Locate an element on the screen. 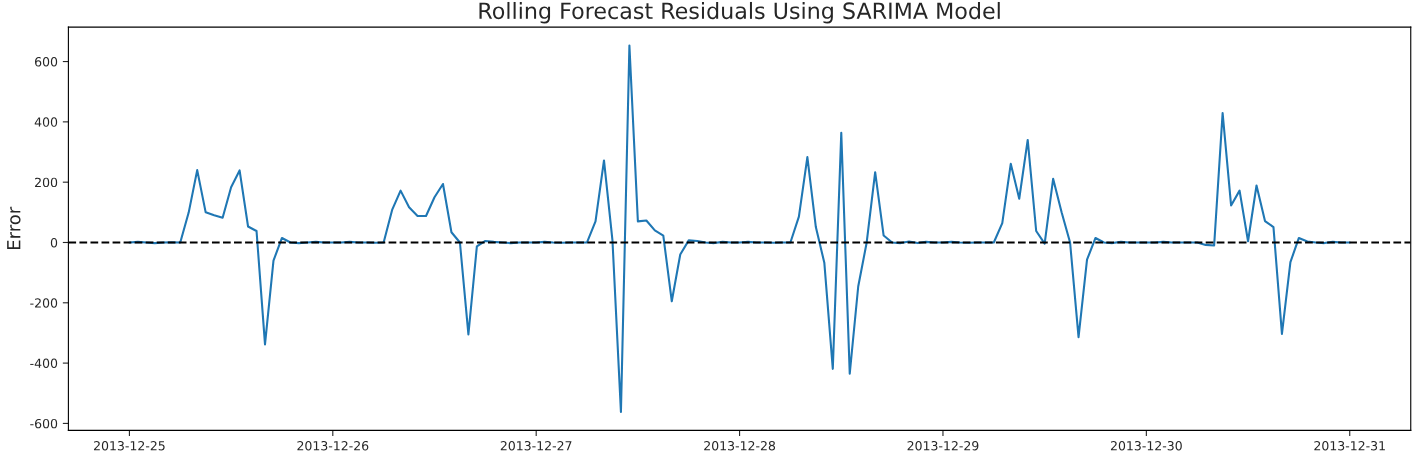  y-tick-label: 0 is located at coordinates (54, 242).